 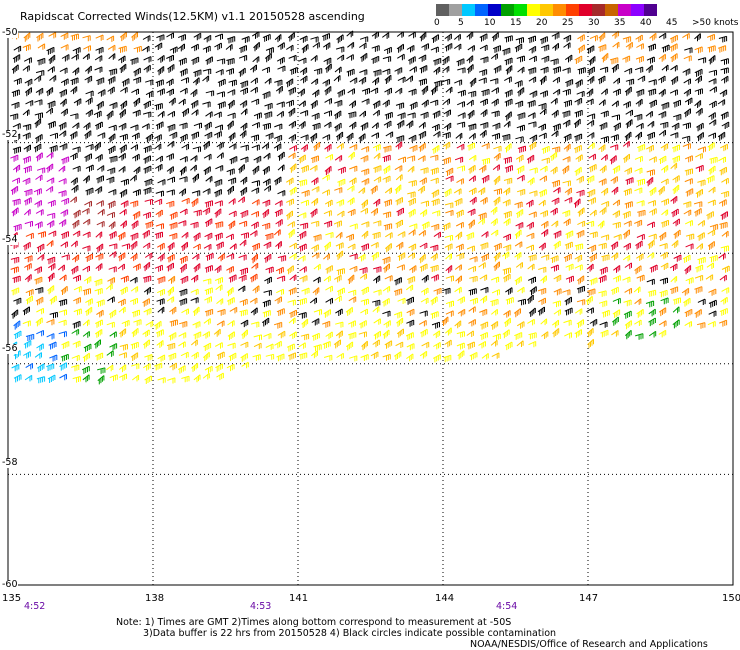 What do you see at coordinates (10, 134) in the screenshot?
I see `lat-label-52: -52` at bounding box center [10, 134].